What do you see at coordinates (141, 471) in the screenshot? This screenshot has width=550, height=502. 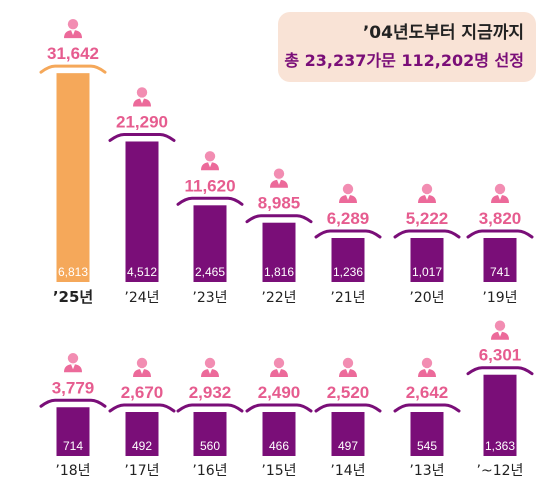 I see `category-label: ’17년` at bounding box center [141, 471].